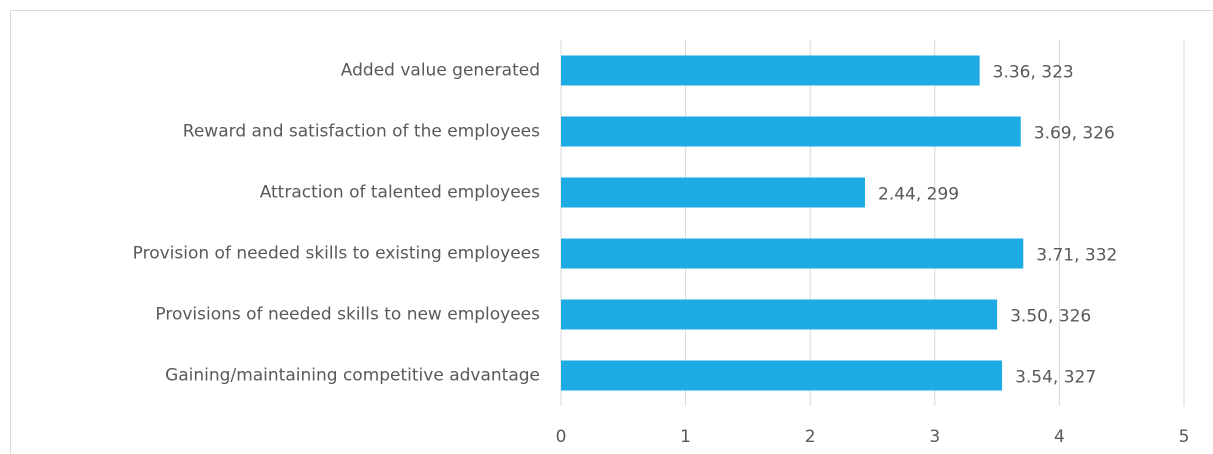 The width and height of the screenshot is (1213, 454). Describe the element at coordinates (1184, 437) in the screenshot. I see `x-tick-label: 5` at that location.